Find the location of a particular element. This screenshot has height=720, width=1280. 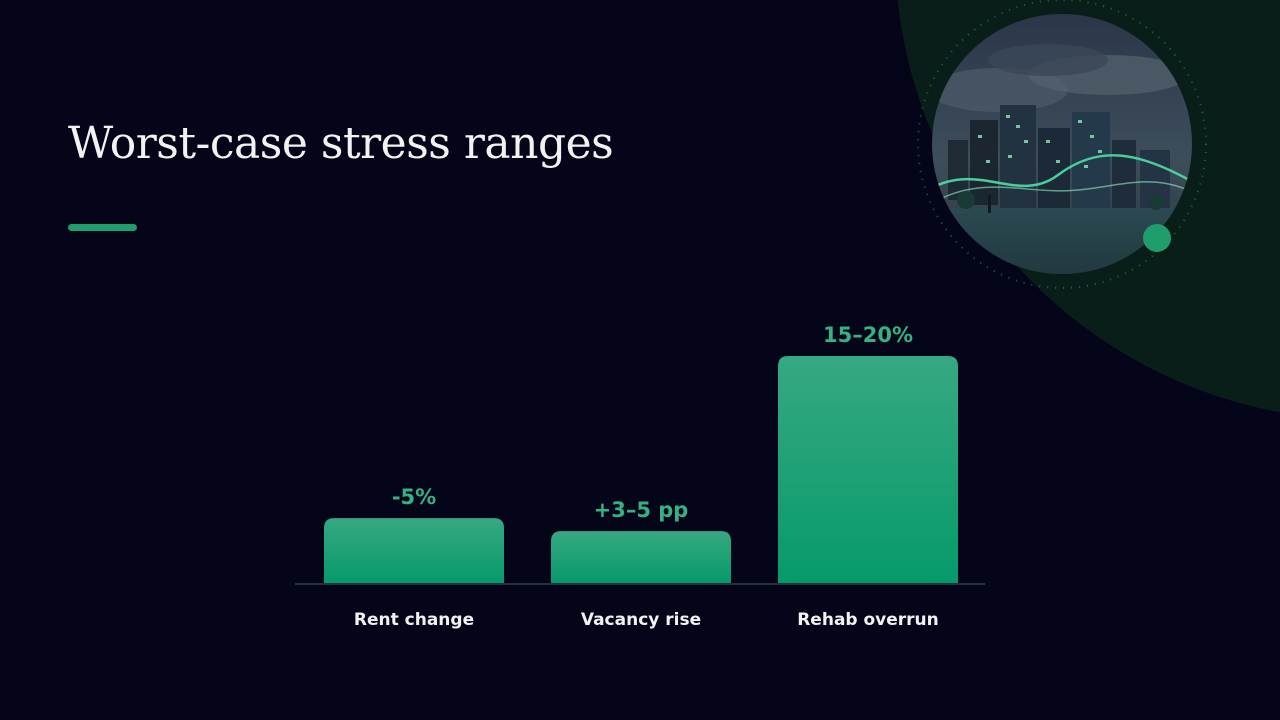

category-label: Vacancy rise is located at coordinates (641, 620).